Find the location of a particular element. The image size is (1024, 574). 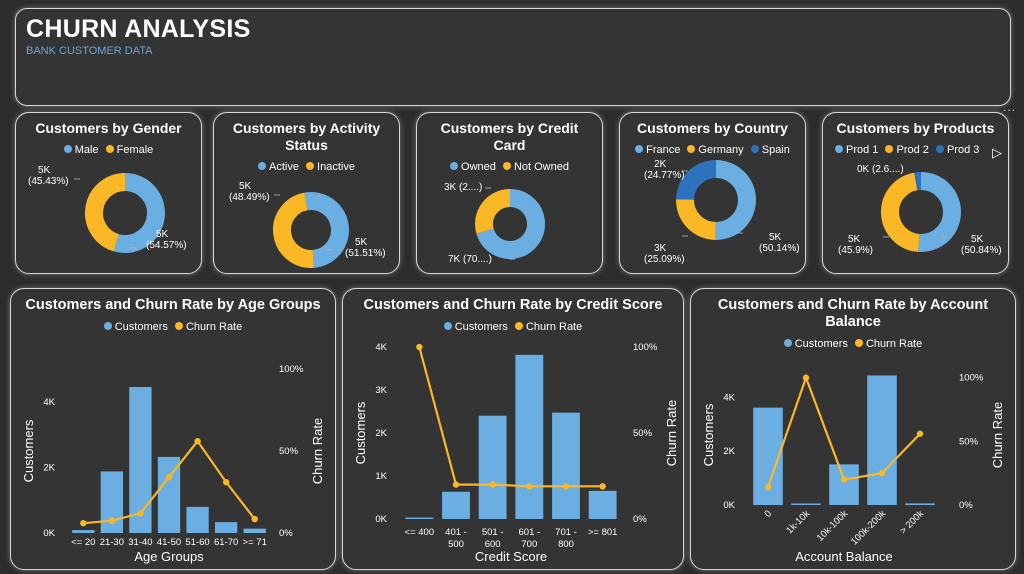

donut-data-label: 3K (25.09%) is located at coordinates (664, 254).